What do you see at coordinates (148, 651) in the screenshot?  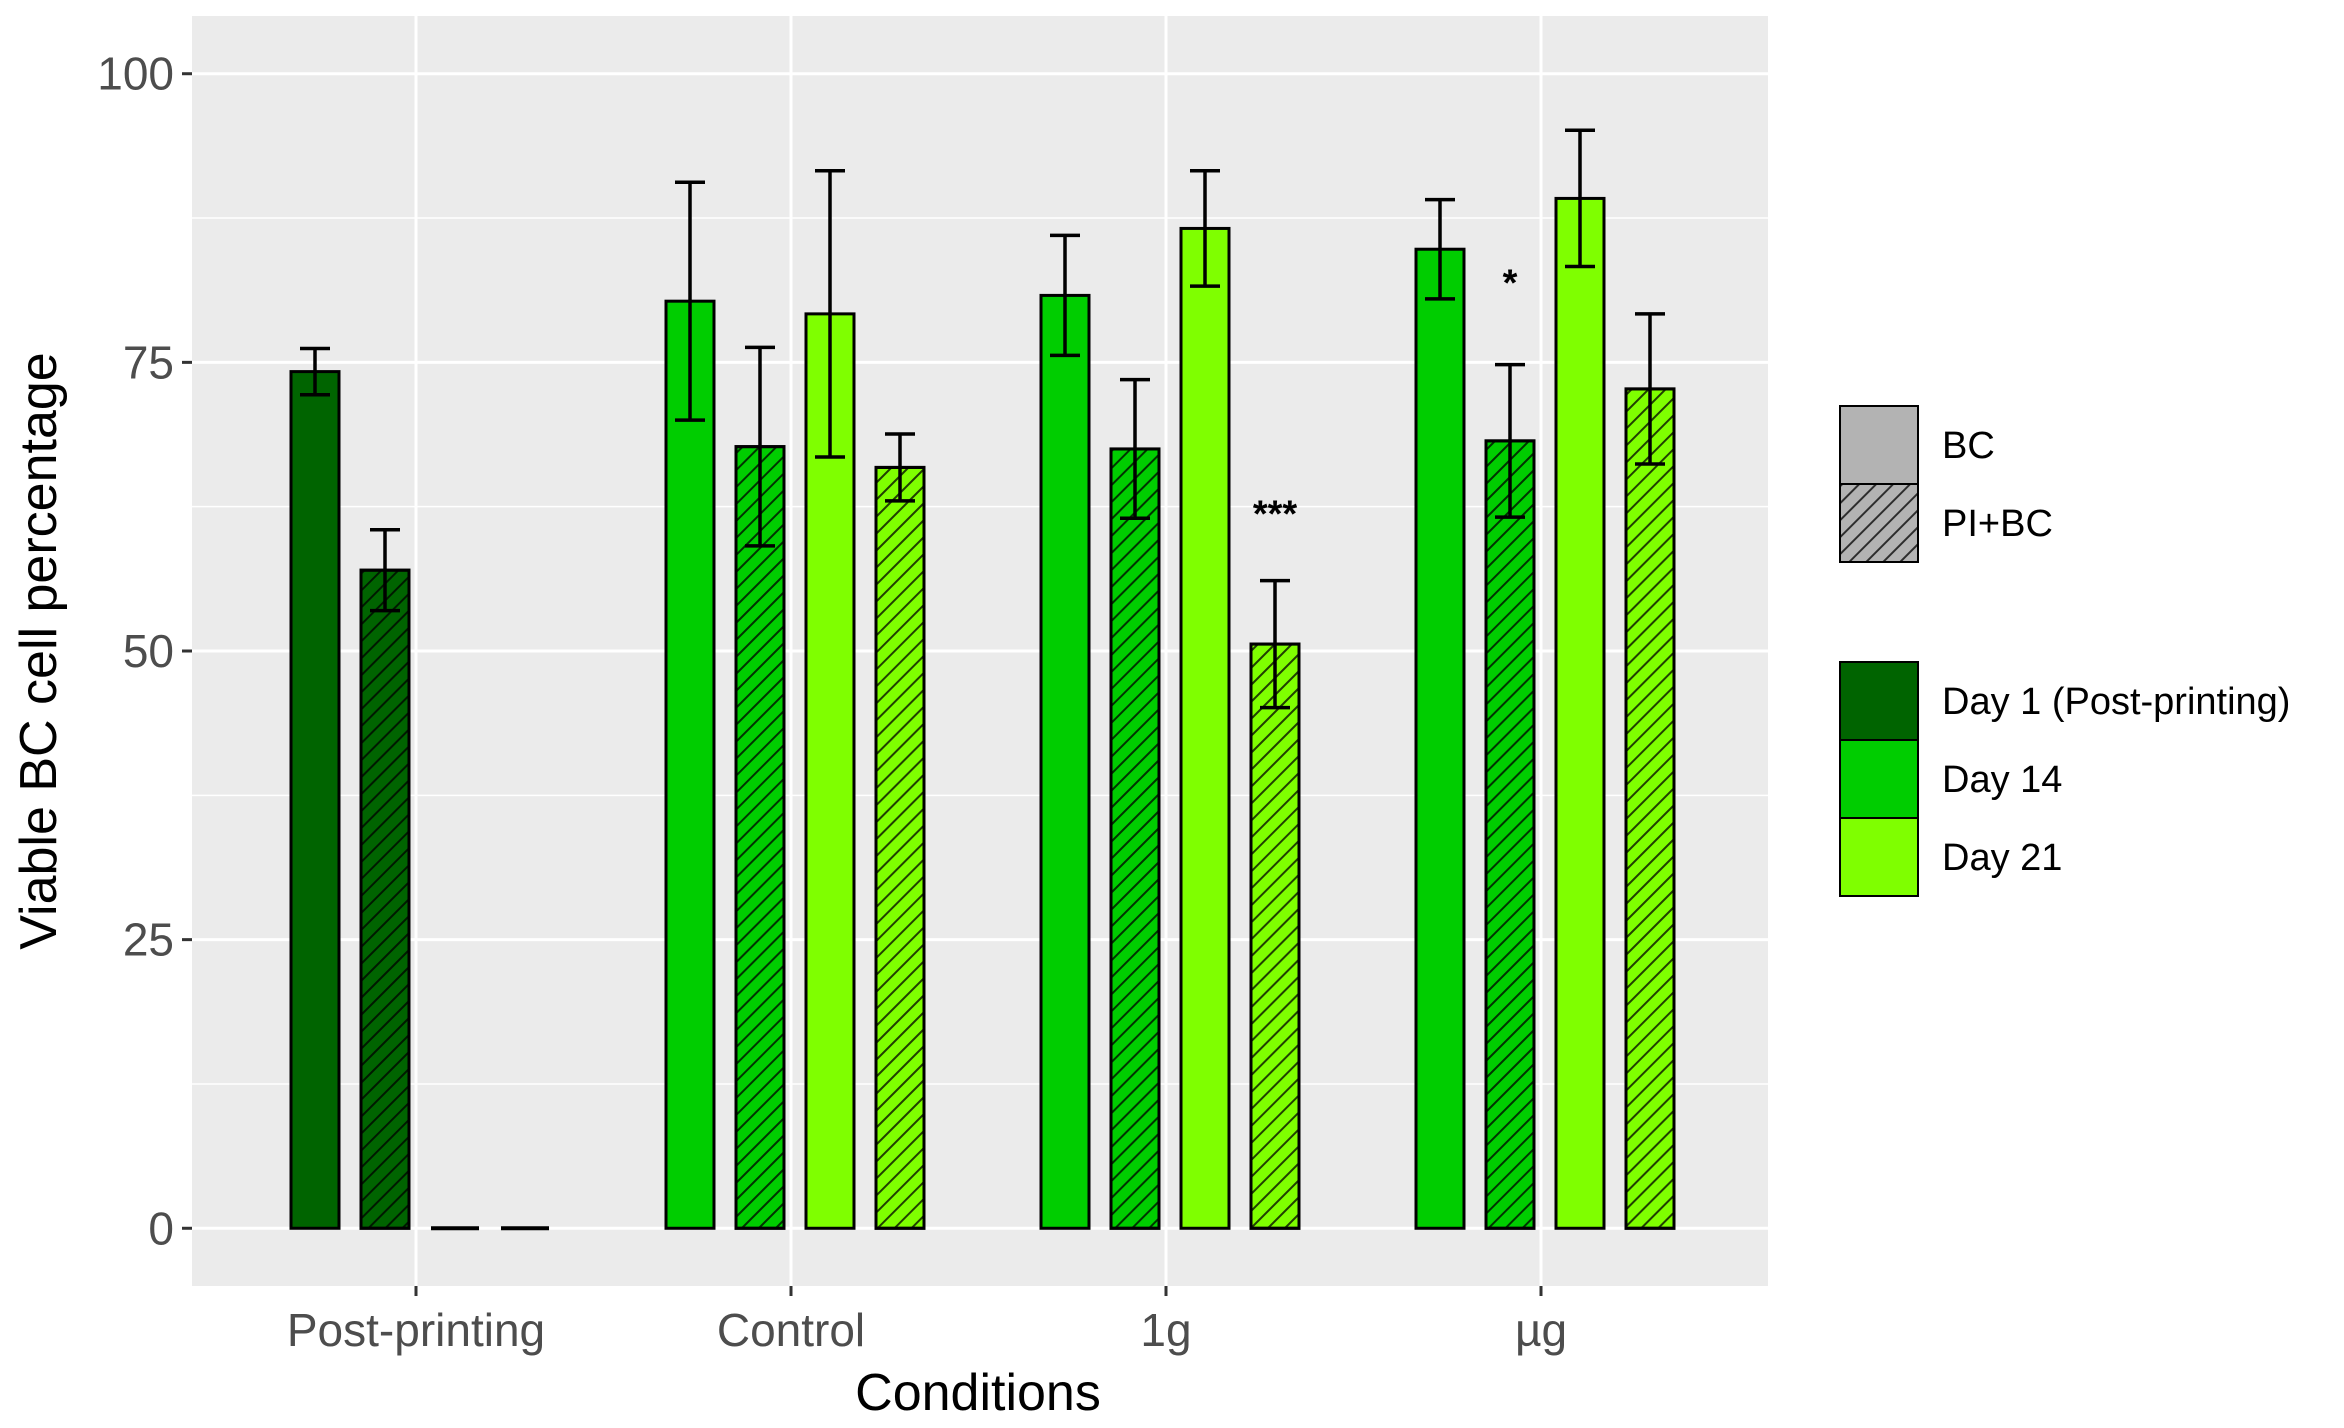 I see `y-tick-label: 50` at bounding box center [148, 651].